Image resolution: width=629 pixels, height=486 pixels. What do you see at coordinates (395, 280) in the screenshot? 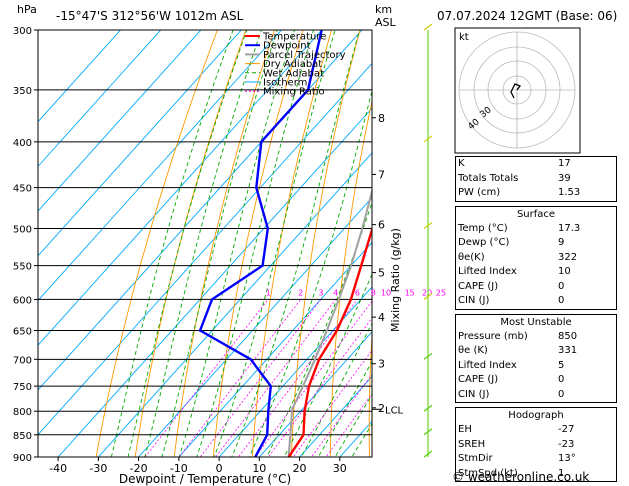
I see `mixing-ratio-axis-title: Mixing Ratio (g/kg)` at bounding box center [395, 280].